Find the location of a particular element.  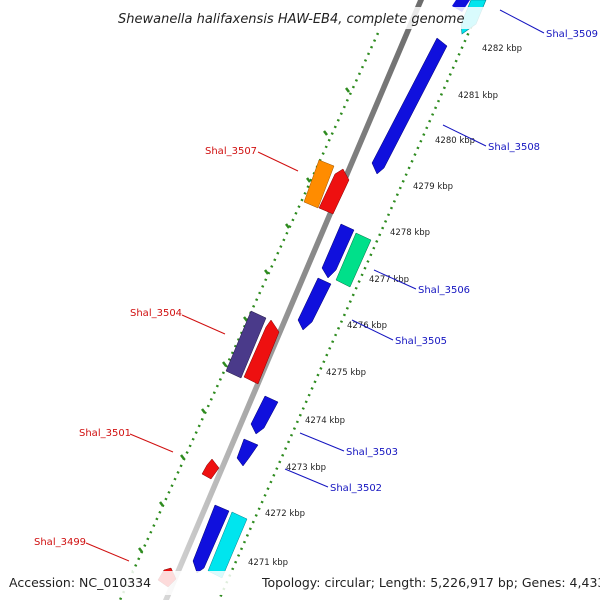

gene-arrow-blue-top is located at coordinates (461, 6).